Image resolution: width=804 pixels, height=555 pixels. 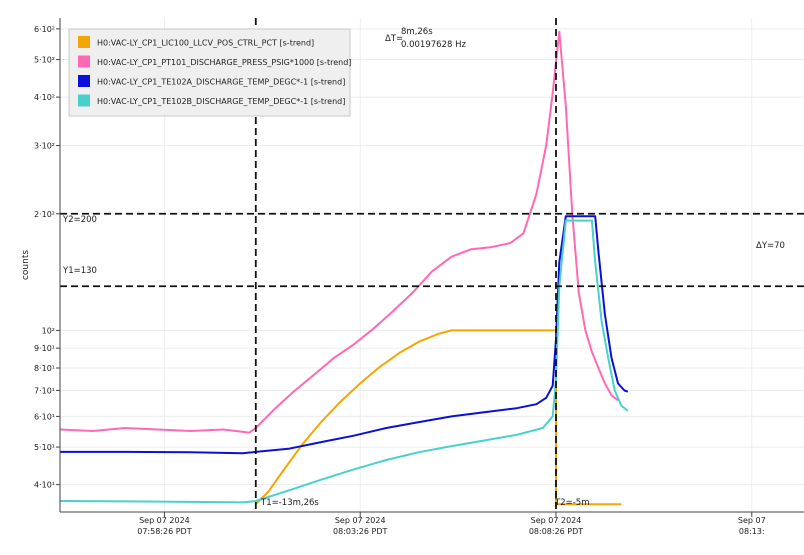 What do you see at coordinates (44, 29) in the screenshot?
I see `y-tick-label: 6·10²` at bounding box center [44, 29].